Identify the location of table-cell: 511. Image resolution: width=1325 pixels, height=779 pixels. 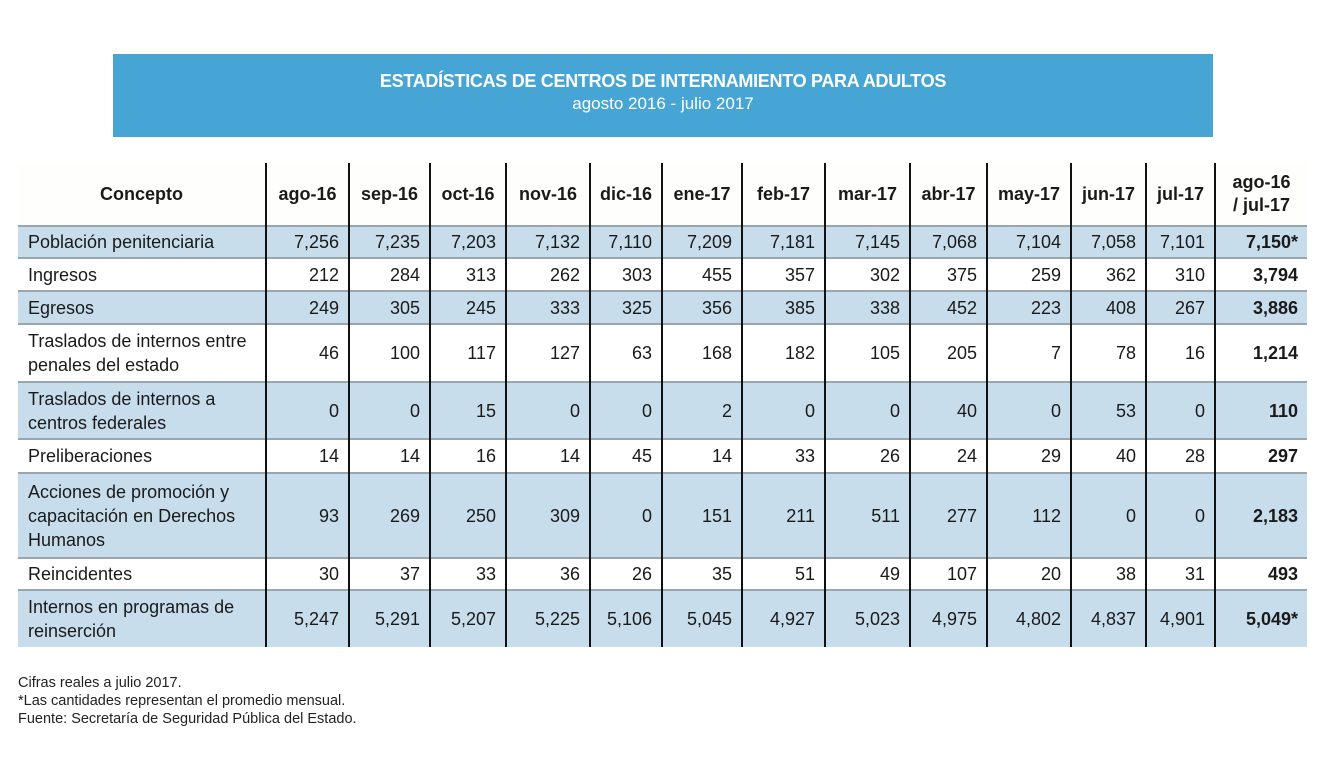
(867, 515).